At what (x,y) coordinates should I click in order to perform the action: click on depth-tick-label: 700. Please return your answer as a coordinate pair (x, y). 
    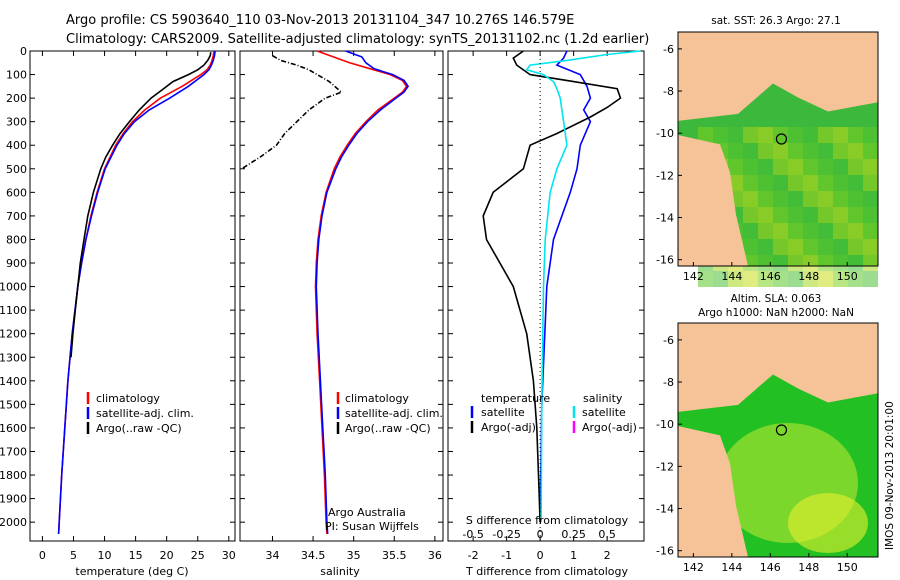
    Looking at the image, I should click on (16, 216).